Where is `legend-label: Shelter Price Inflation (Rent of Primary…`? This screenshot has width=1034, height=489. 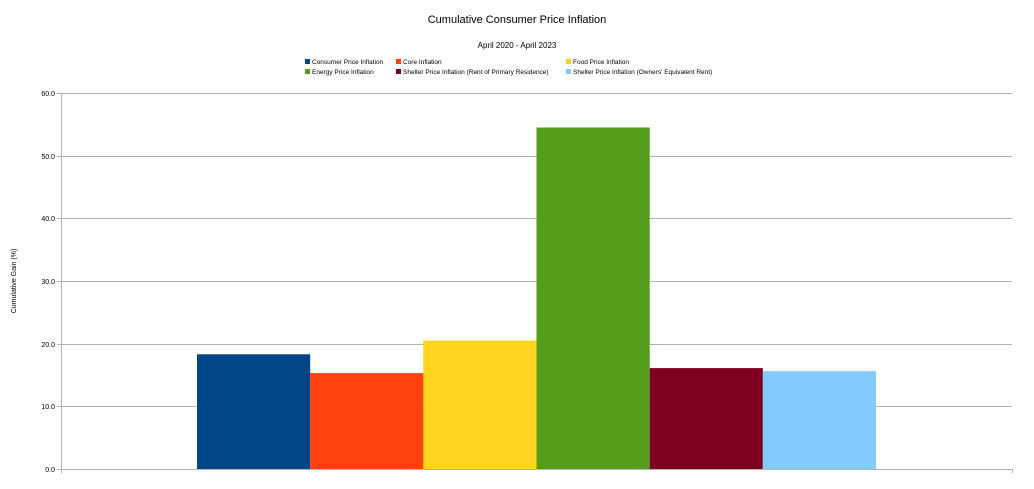
legend-label: Shelter Price Inflation (Rent of Primary… is located at coordinates (476, 72).